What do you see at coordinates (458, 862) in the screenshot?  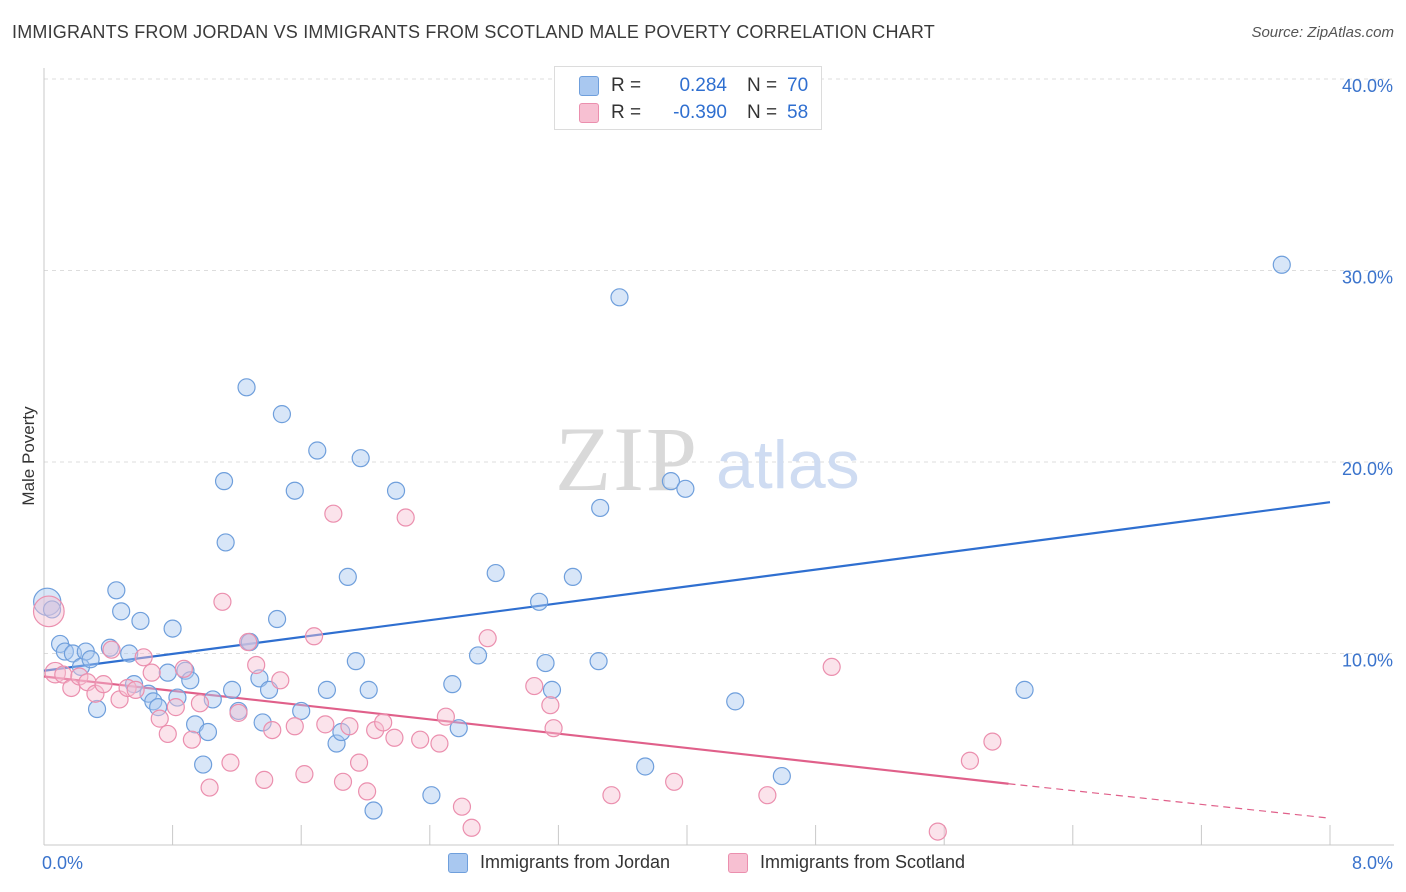 I see `legend-swatch-jordan` at bounding box center [458, 862].